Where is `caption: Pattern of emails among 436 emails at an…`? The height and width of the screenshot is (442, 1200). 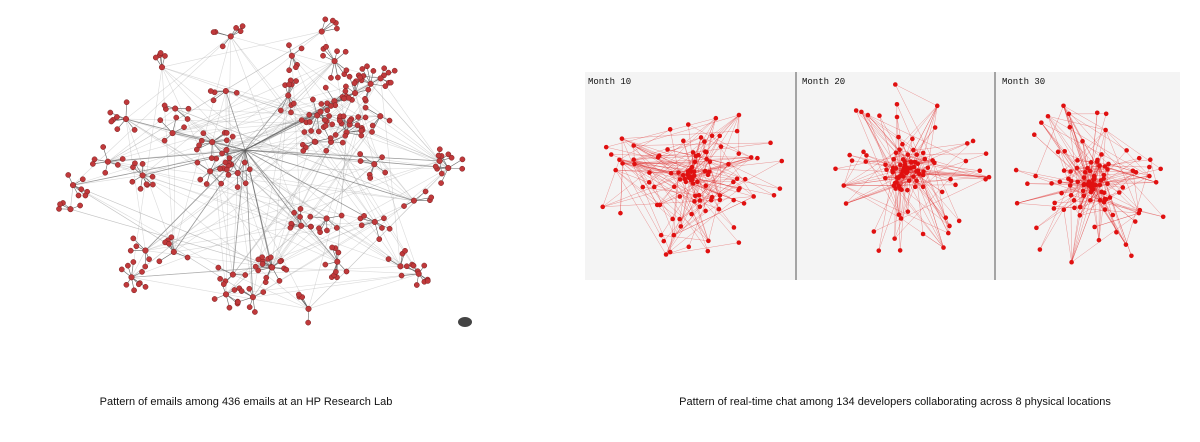 caption: Pattern of emails among 436 emails at an… is located at coordinates (246, 402).